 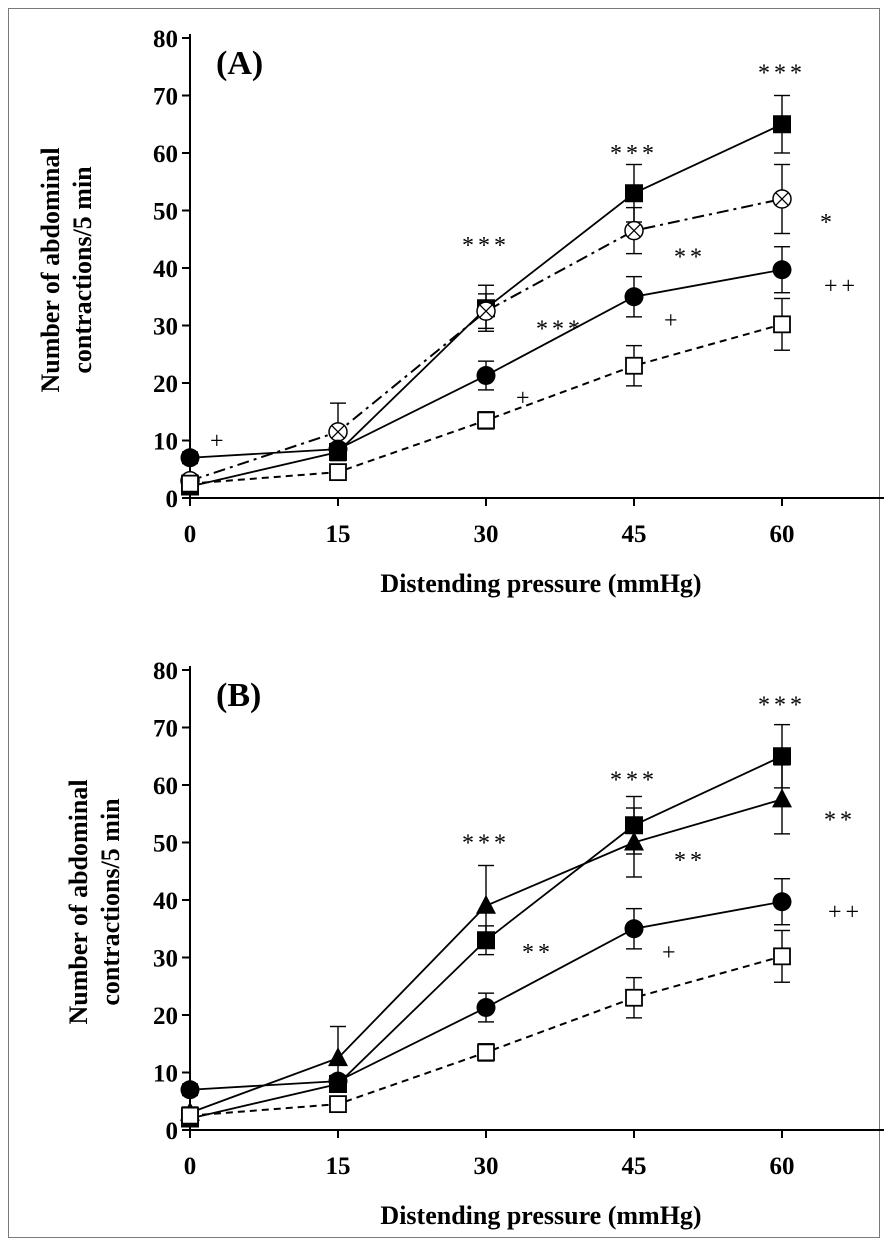 I want to click on y-tick-label: 70, so click(x=165, y=729).